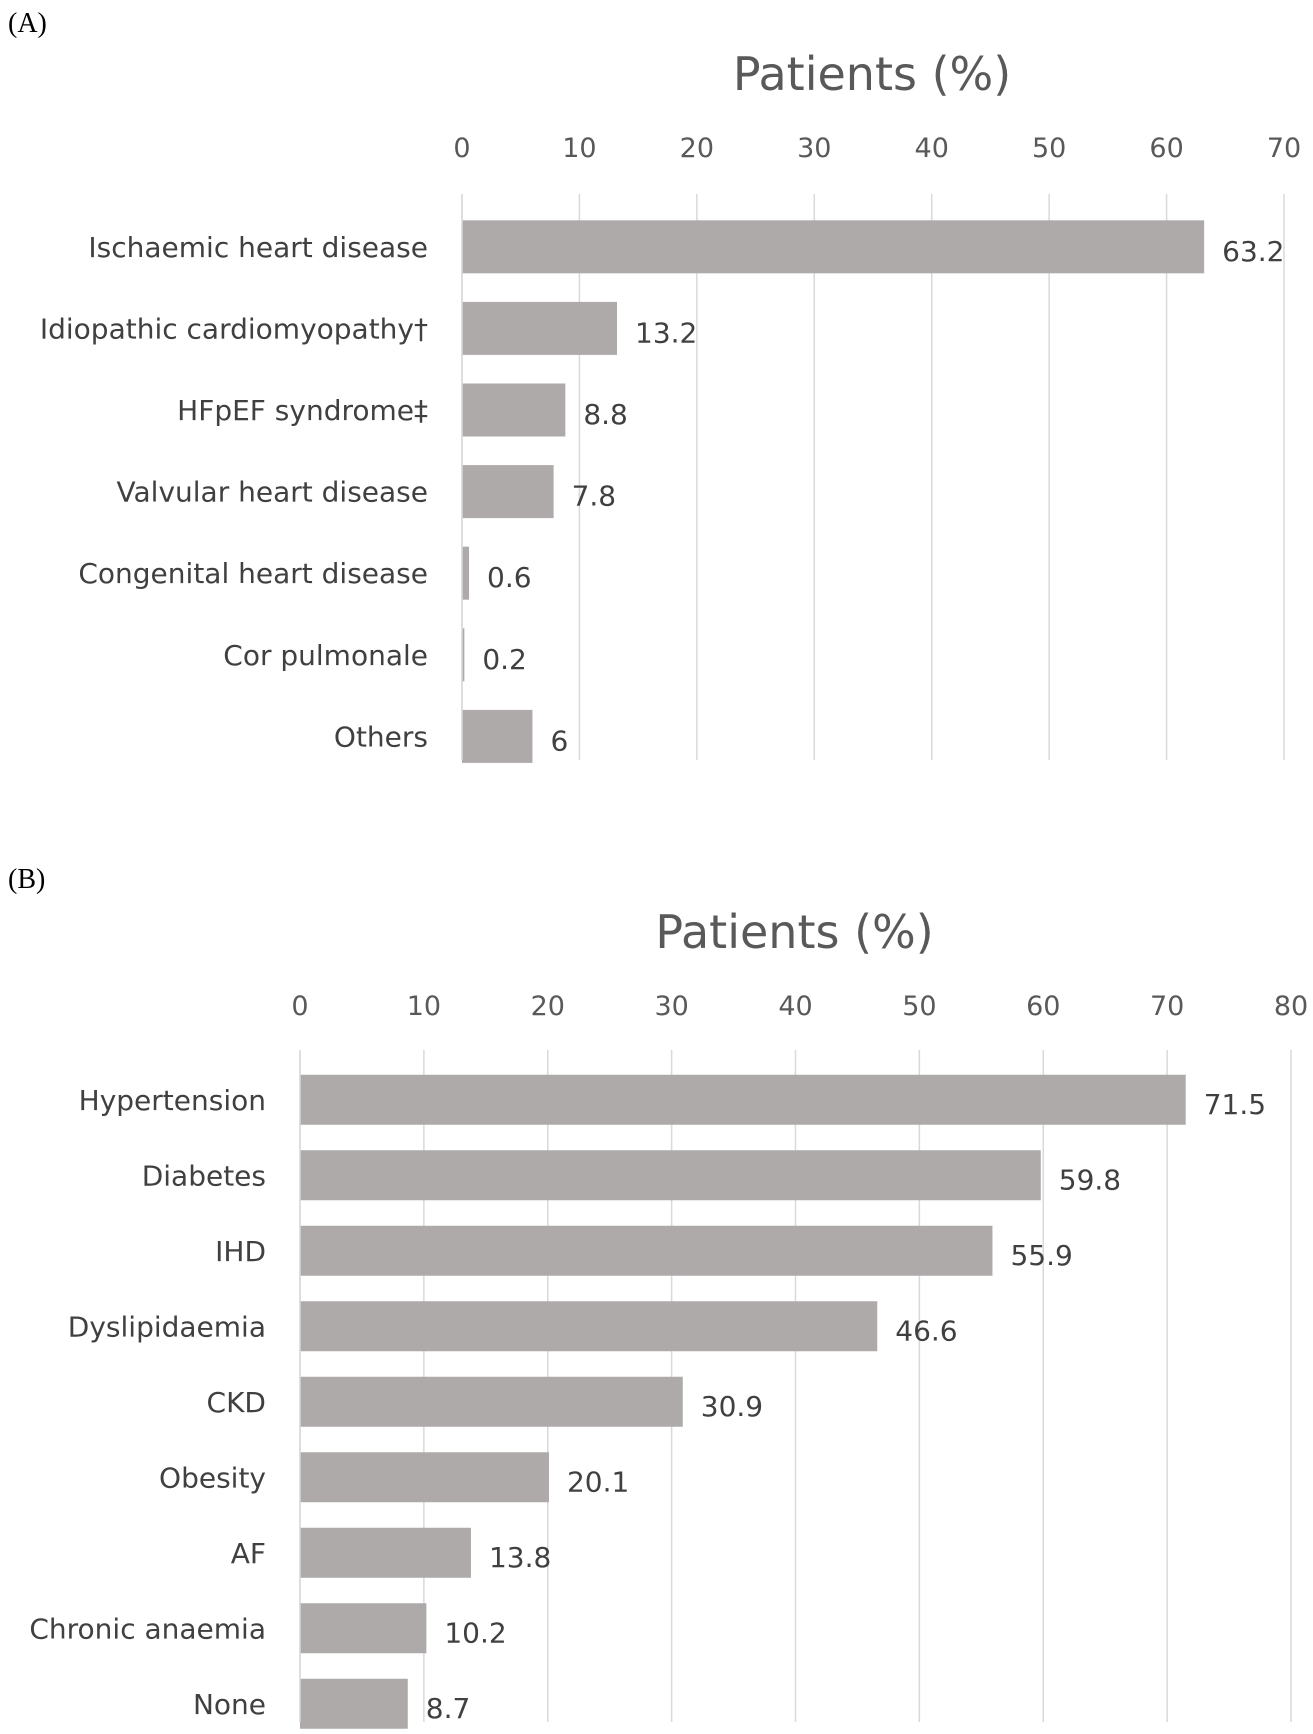 This screenshot has height=1734, width=1313. I want to click on chart-a-category-label: Ischaemic heart disease, so click(258, 247).